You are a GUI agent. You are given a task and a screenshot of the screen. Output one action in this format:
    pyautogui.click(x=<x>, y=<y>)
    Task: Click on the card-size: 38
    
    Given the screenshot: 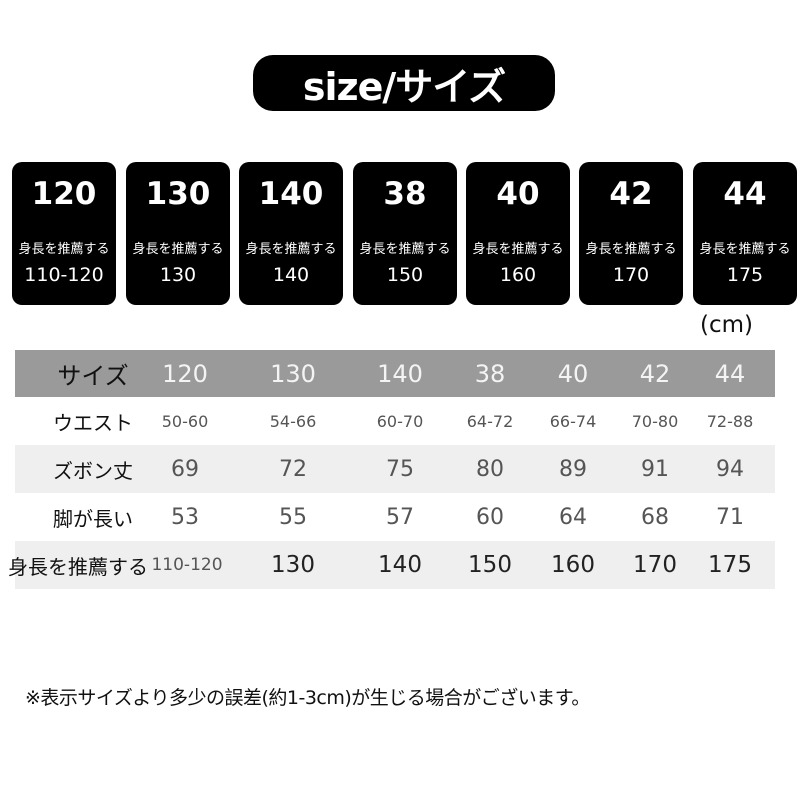 What is the action you would take?
    pyautogui.click(x=405, y=194)
    